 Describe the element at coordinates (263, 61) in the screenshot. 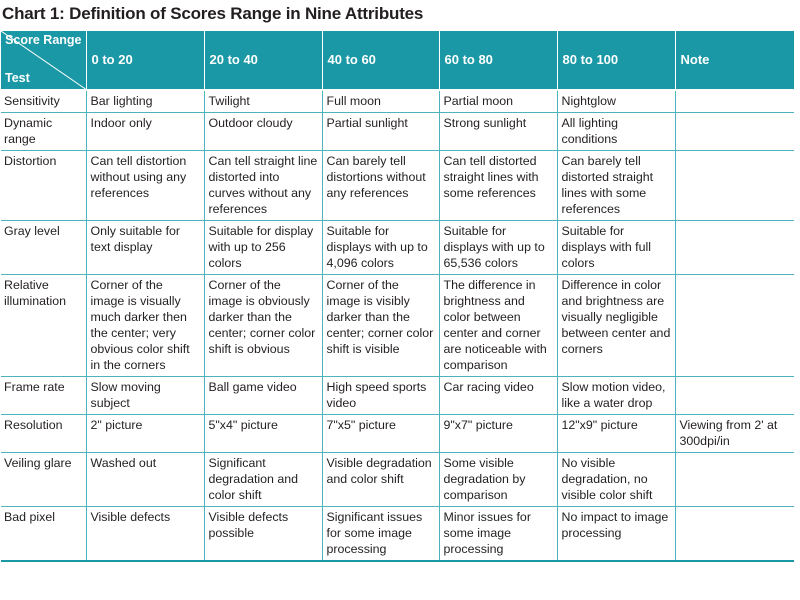

I see `column-header: 20 to 40` at that location.